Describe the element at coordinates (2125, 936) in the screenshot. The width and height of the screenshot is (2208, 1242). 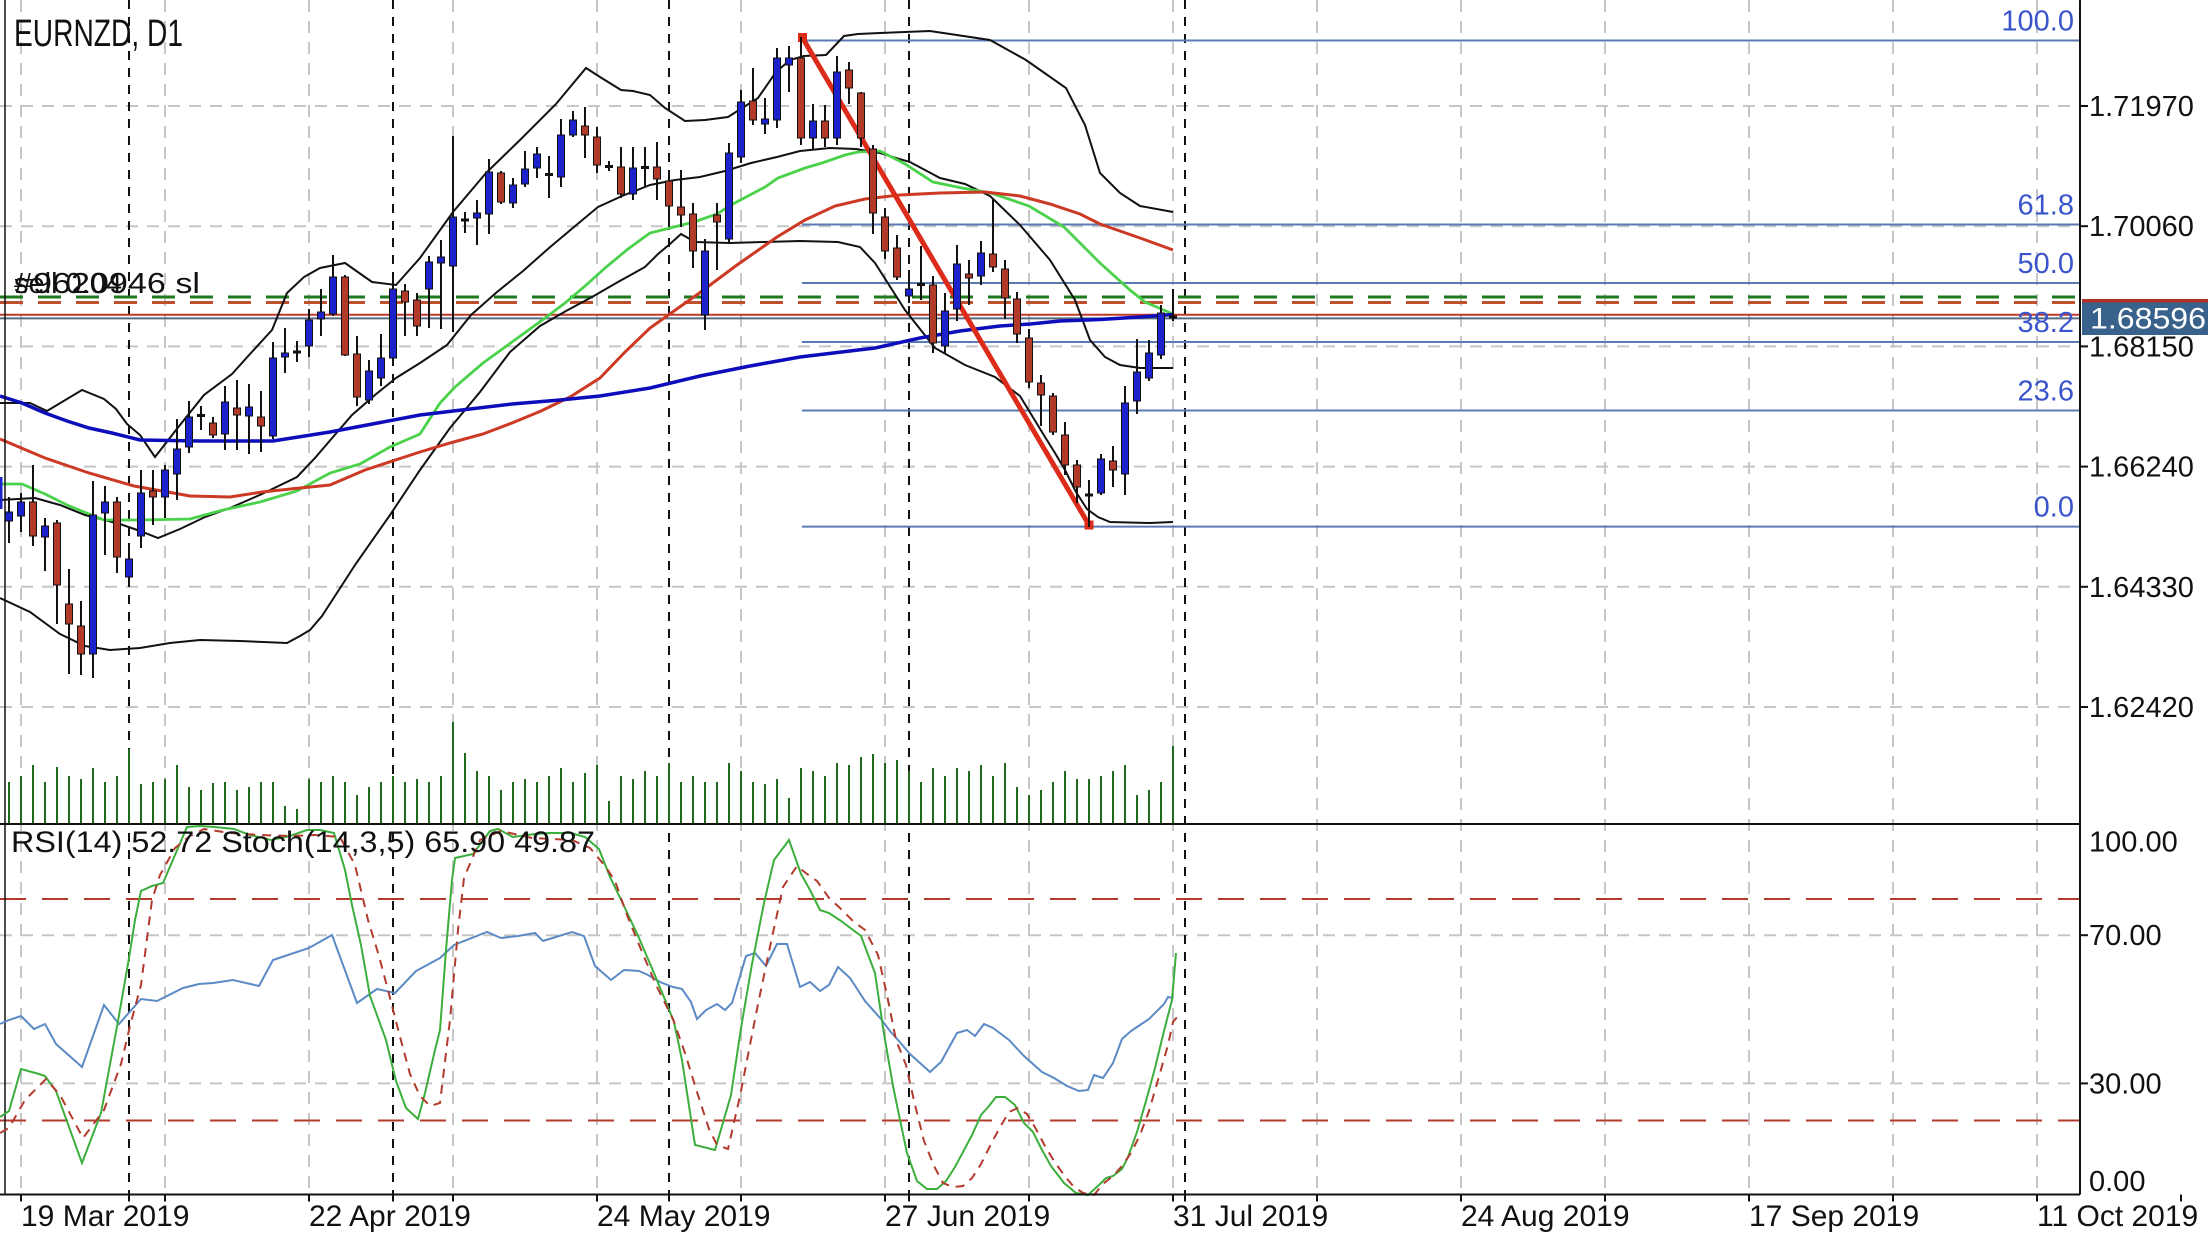
I see `svg-text: 70.00` at that location.